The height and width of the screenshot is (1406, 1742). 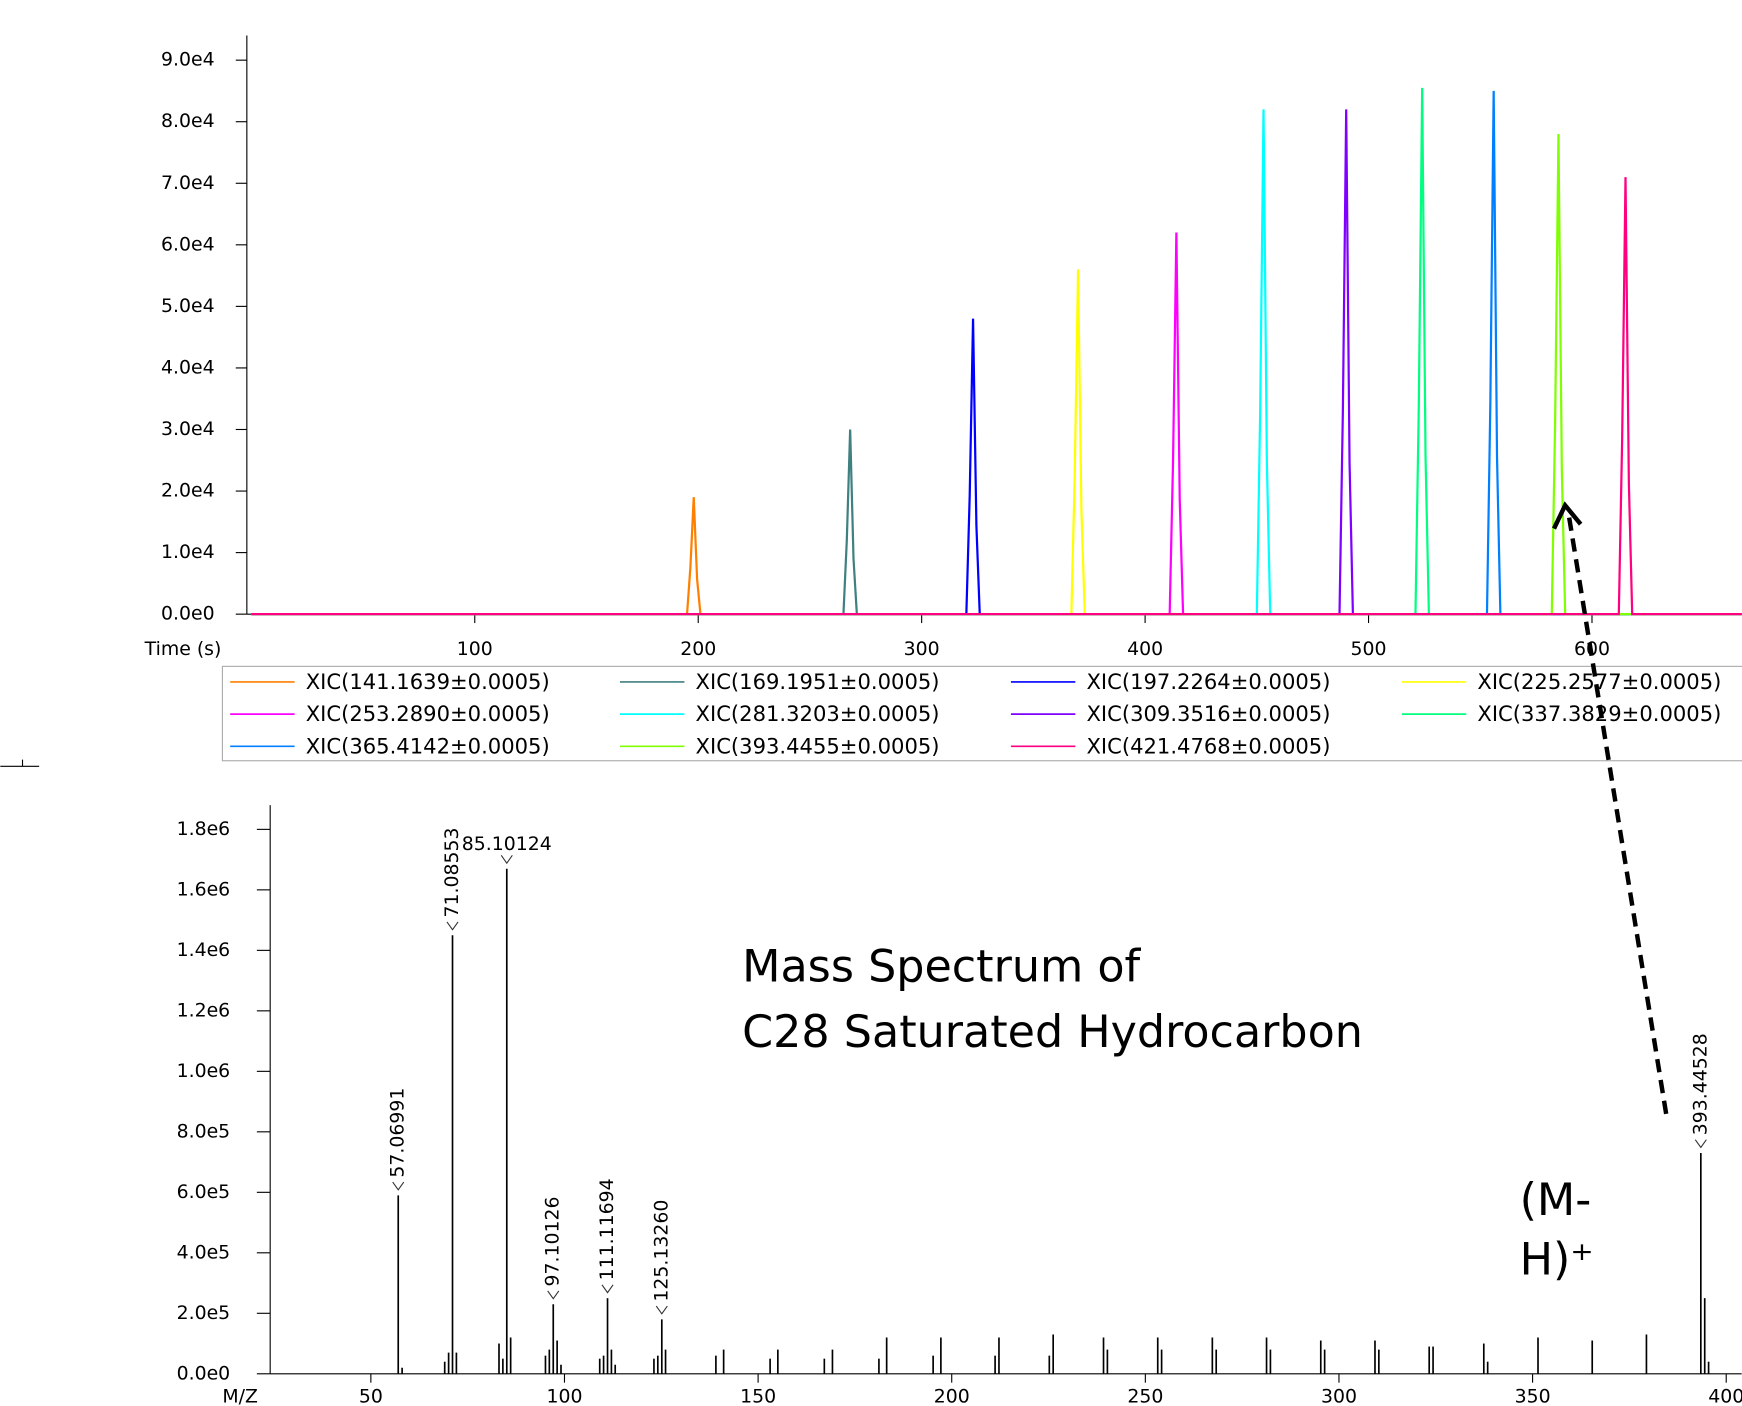 What do you see at coordinates (188, 60) in the screenshot?
I see `y-tick-label: 9.0e4` at bounding box center [188, 60].